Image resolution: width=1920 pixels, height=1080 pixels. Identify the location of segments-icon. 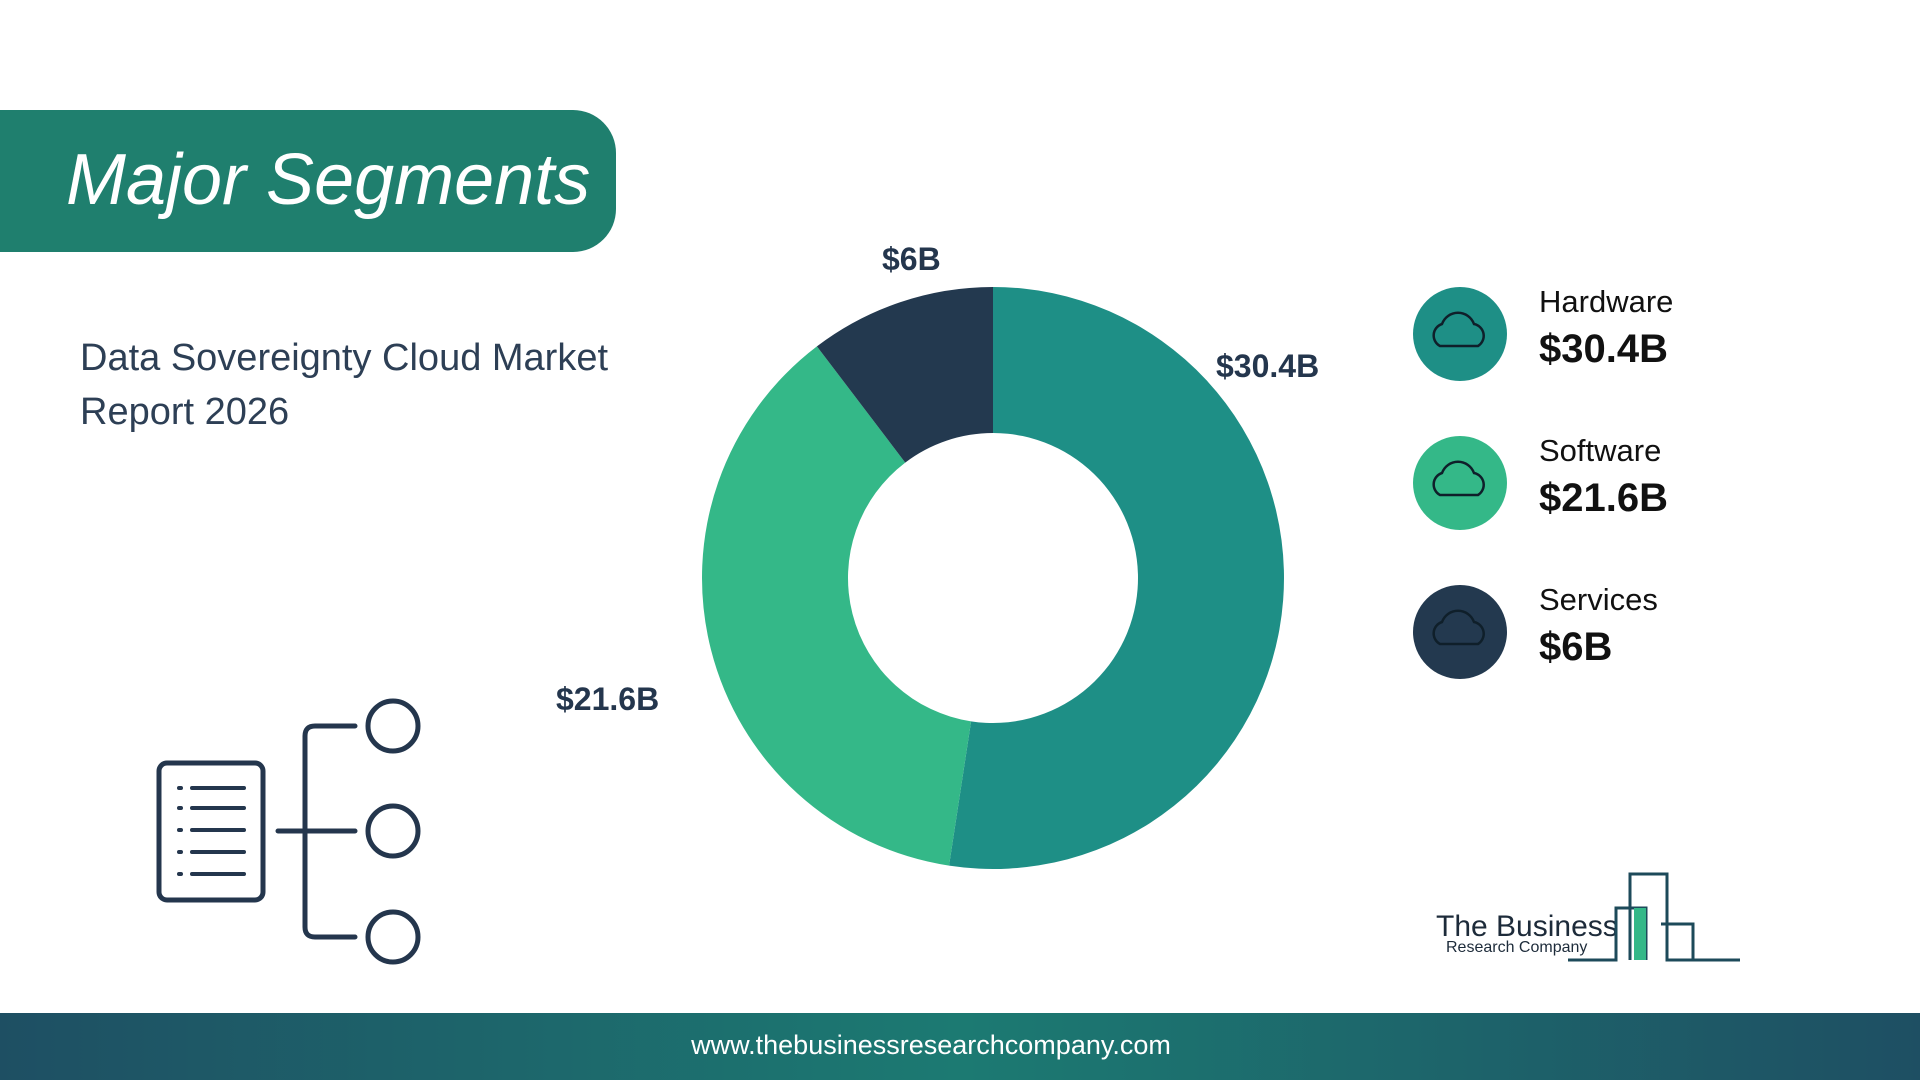
(288, 831).